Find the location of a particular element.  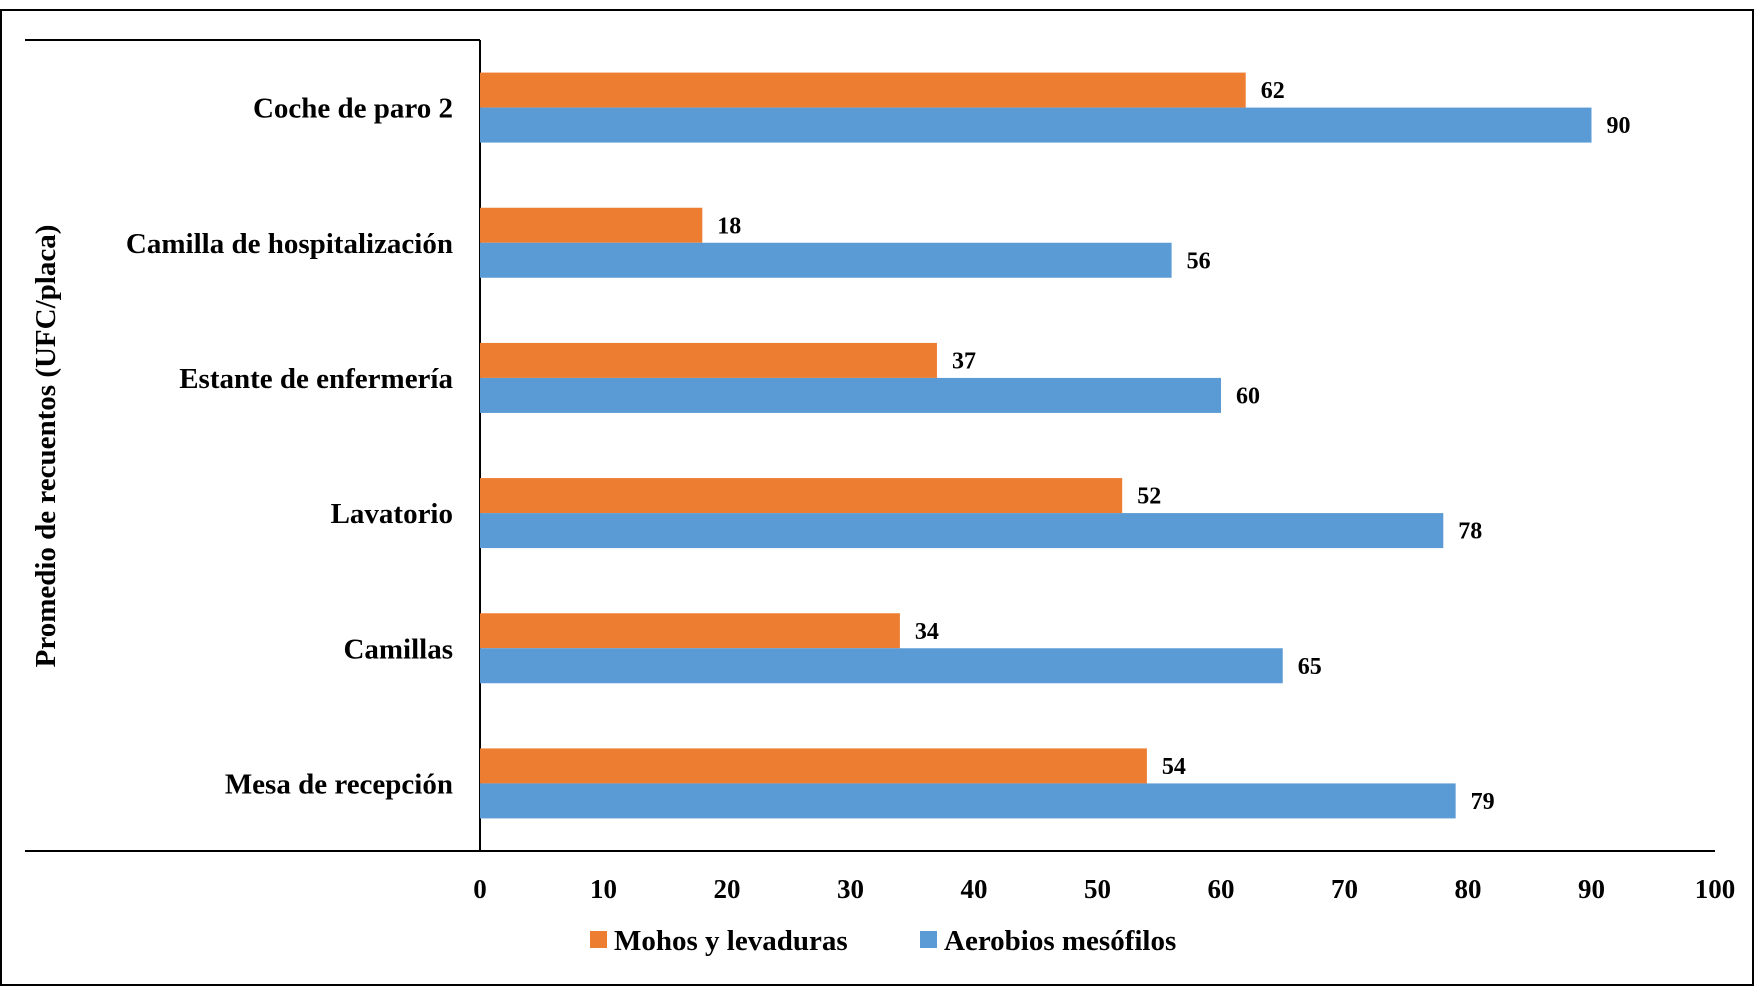

category-label: Lavatorio is located at coordinates (392, 514).